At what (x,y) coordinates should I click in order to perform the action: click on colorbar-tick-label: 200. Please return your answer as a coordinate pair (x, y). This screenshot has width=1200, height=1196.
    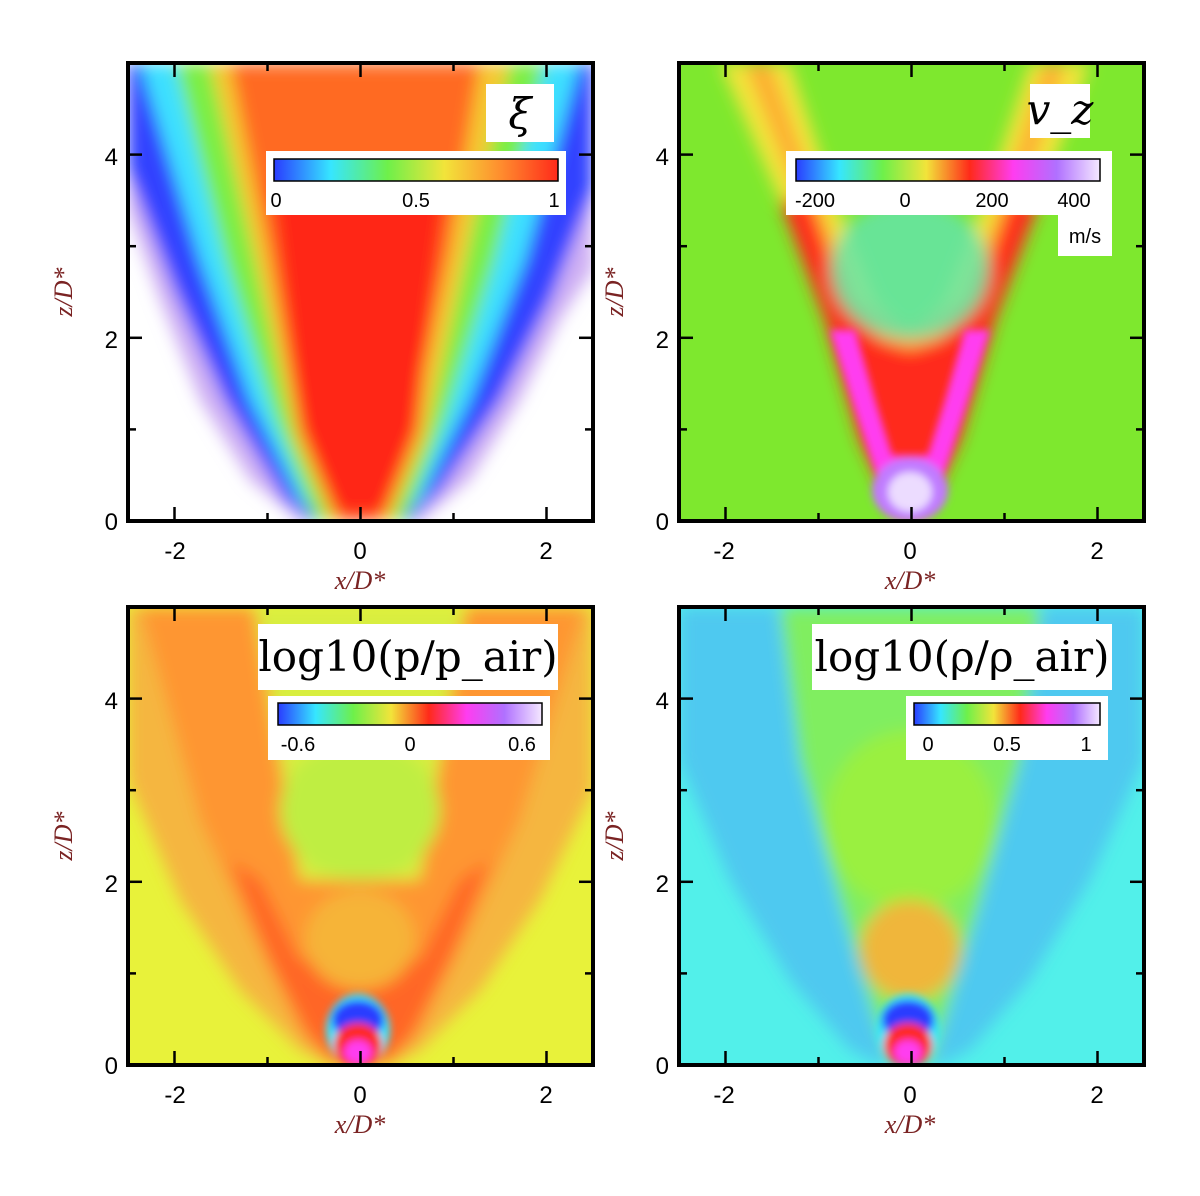
    Looking at the image, I should click on (991, 201).